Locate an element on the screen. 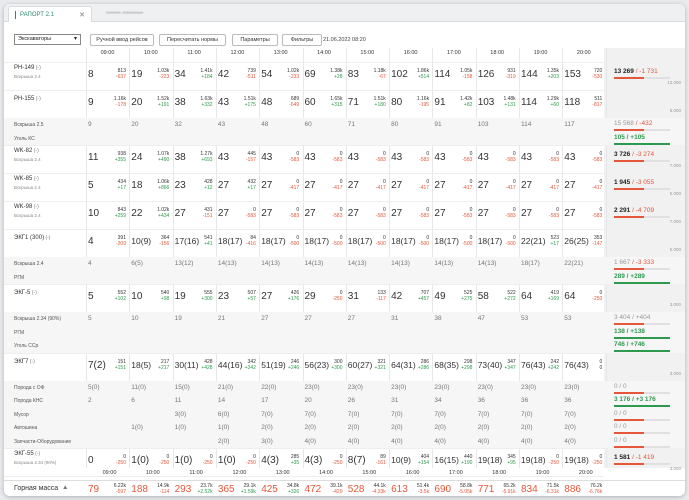  recalc-norms-button: Пересчитать нормы is located at coordinates (192, 40).